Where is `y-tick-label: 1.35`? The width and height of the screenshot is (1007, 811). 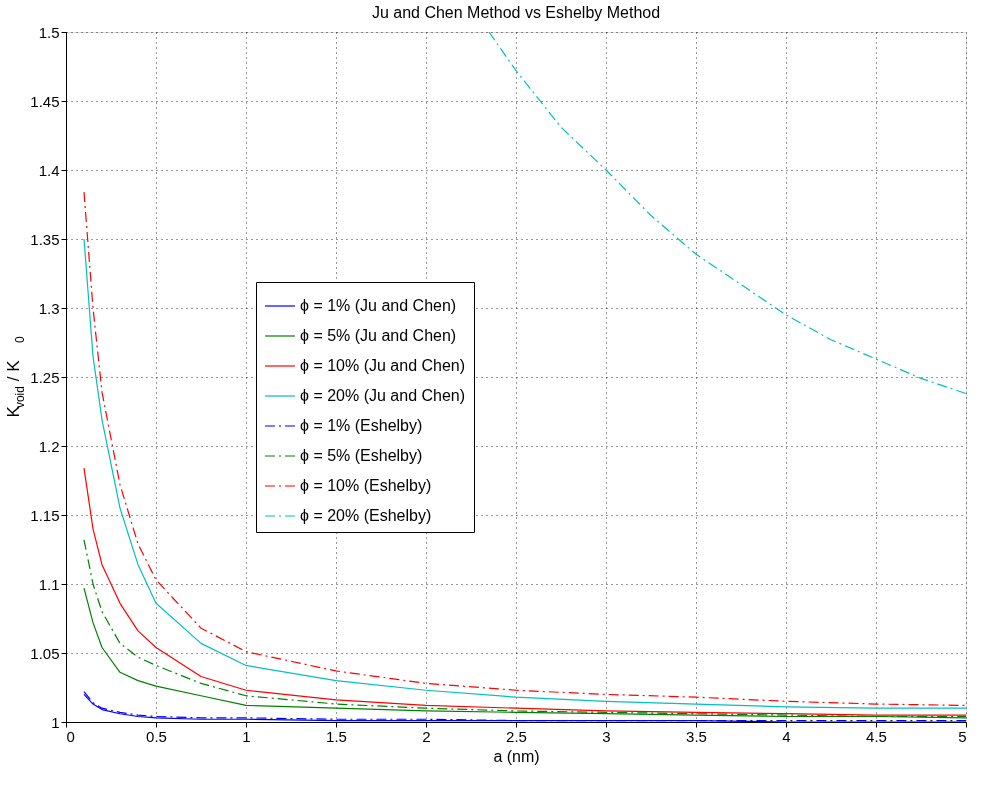 y-tick-label: 1.35 is located at coordinates (45, 239).